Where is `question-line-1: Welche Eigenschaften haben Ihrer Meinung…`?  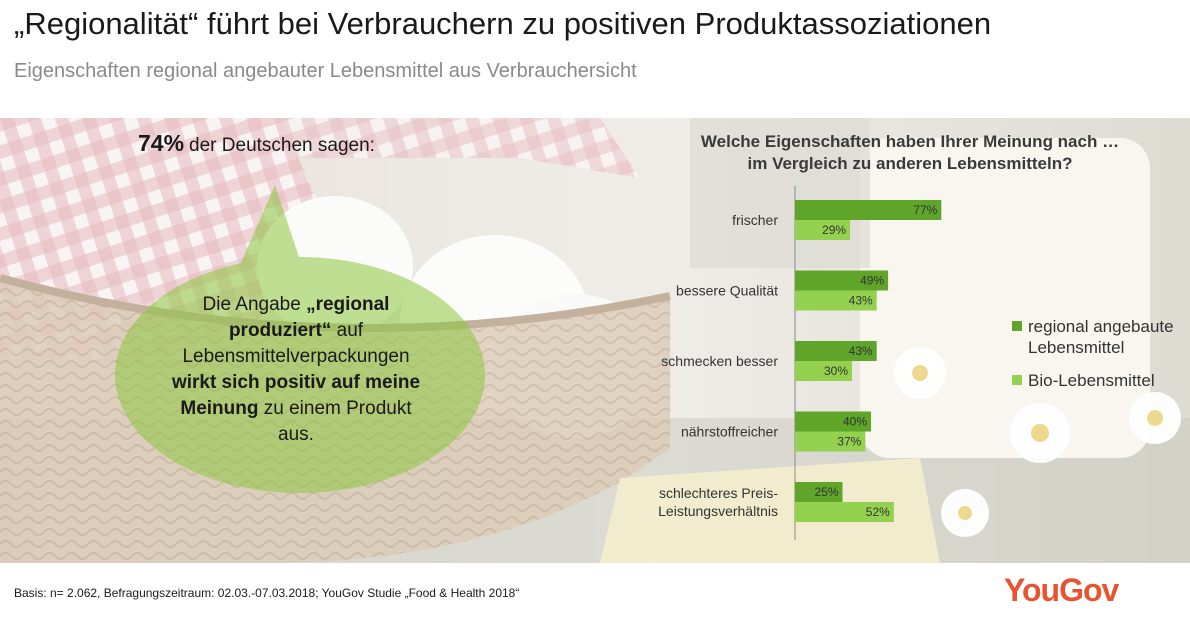
question-line-1: Welche Eigenschaften haben Ihrer Meinung… is located at coordinates (910, 141).